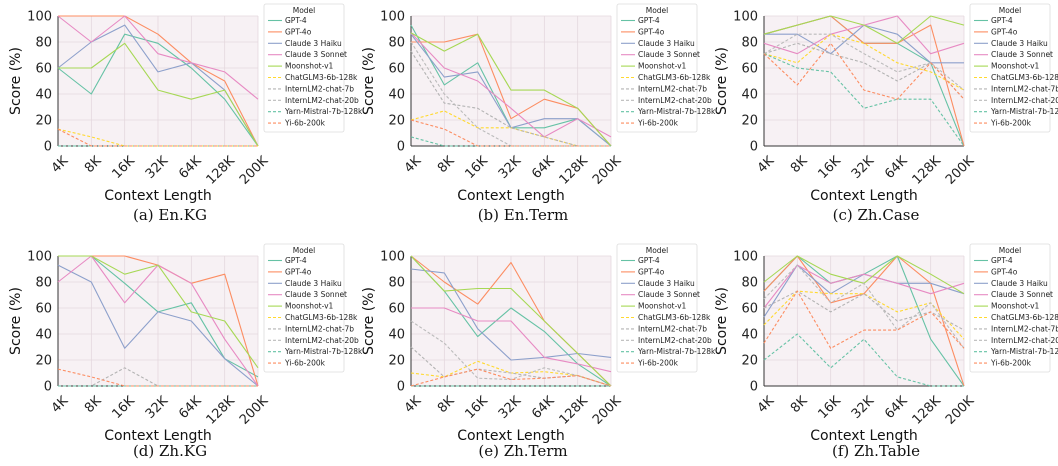  I want to click on series-line-internlm2-chat-20b, so click(864, 306).